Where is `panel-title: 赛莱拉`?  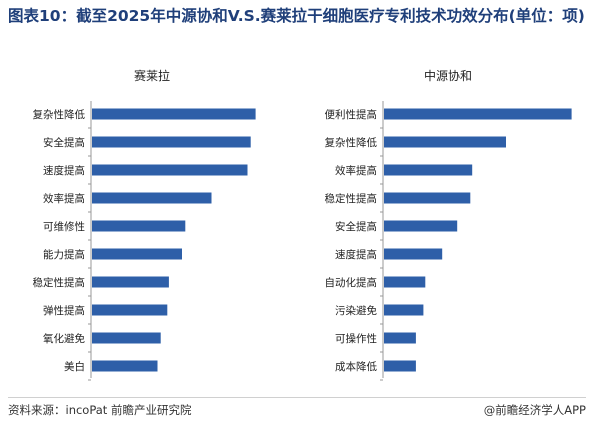 panel-title: 赛莱拉 is located at coordinates (152, 75).